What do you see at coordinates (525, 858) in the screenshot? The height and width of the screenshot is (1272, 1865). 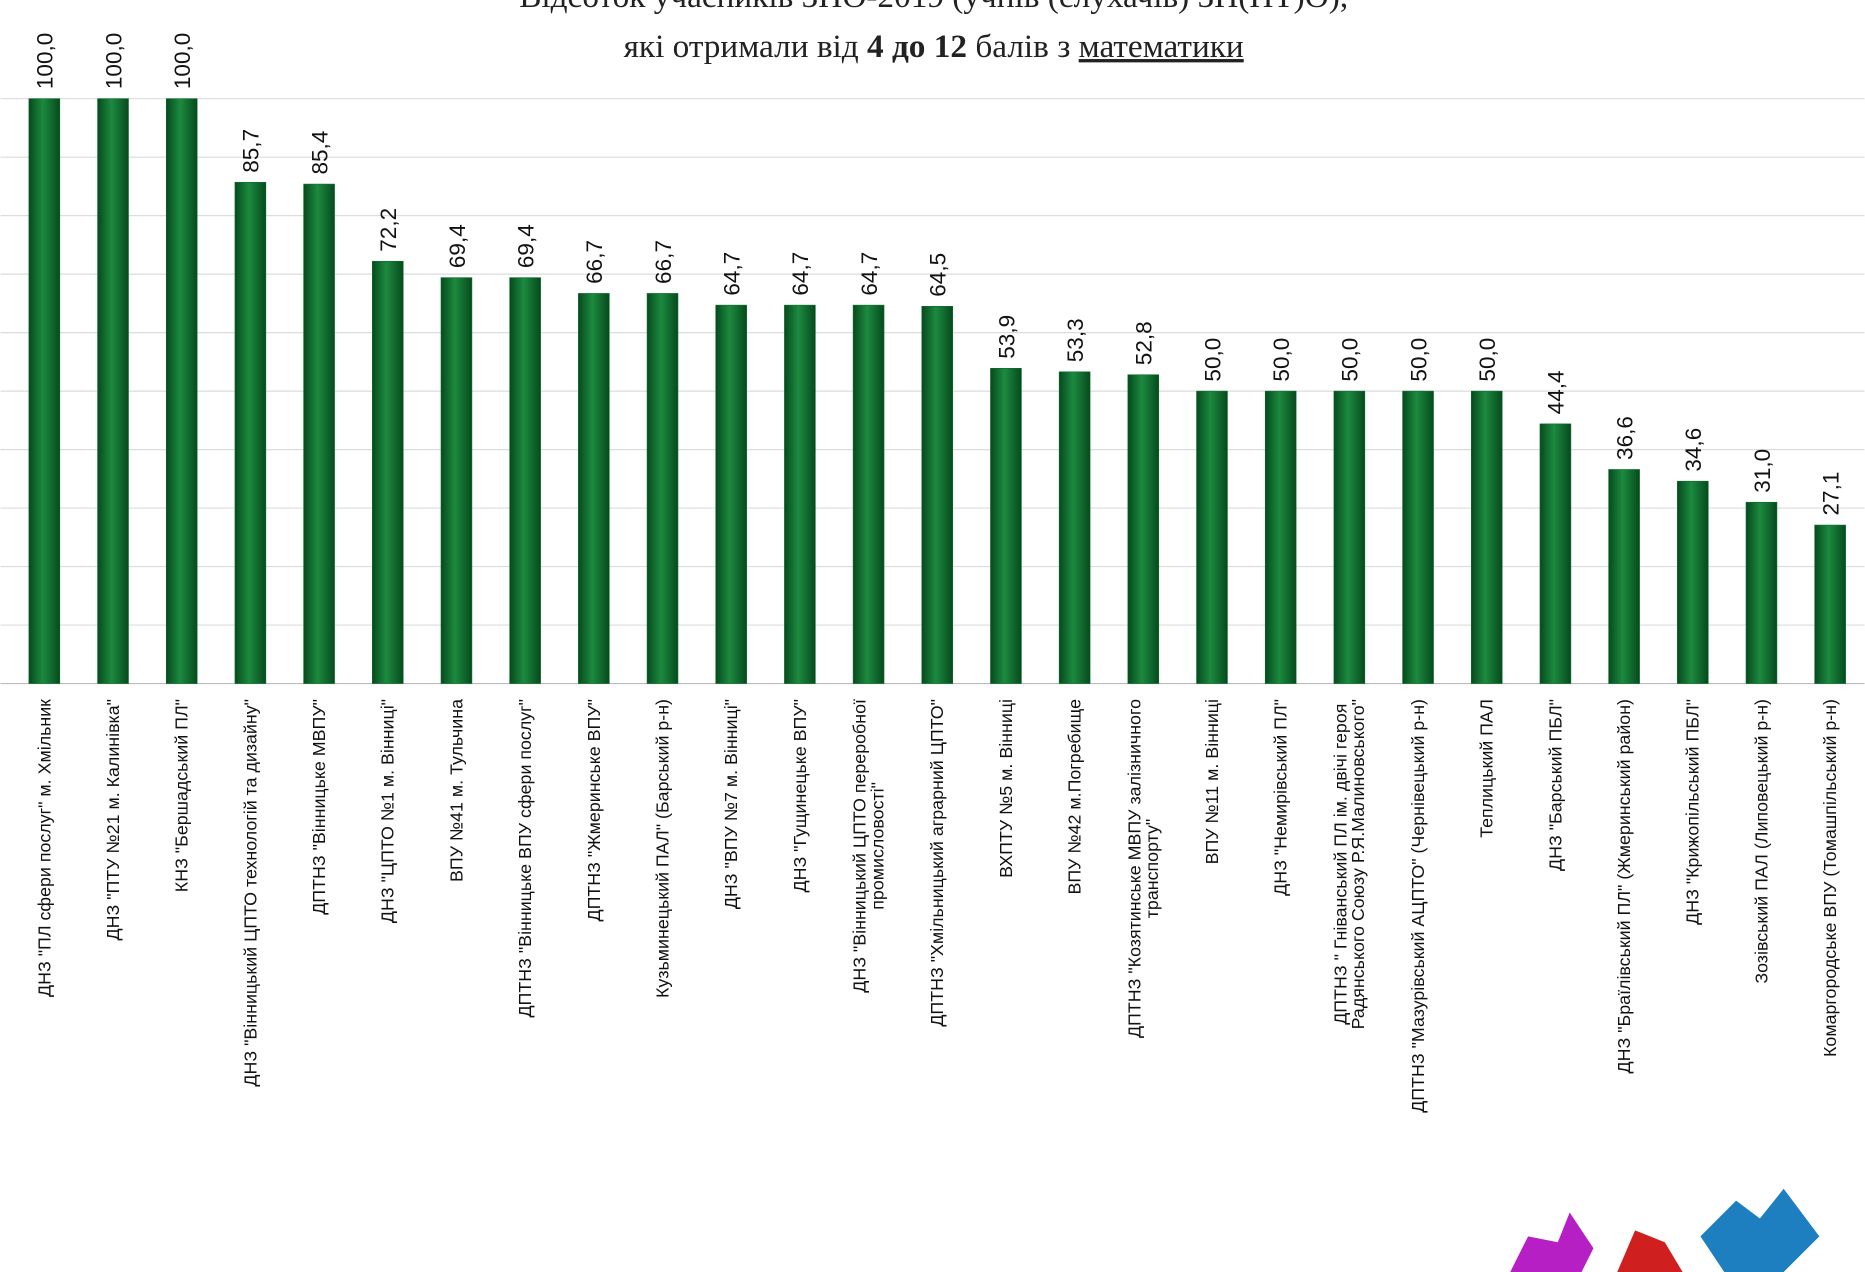 I see `x-tick-label: ДПТНЗ "Вінницьке ВПУ сфери послуг"` at bounding box center [525, 858].